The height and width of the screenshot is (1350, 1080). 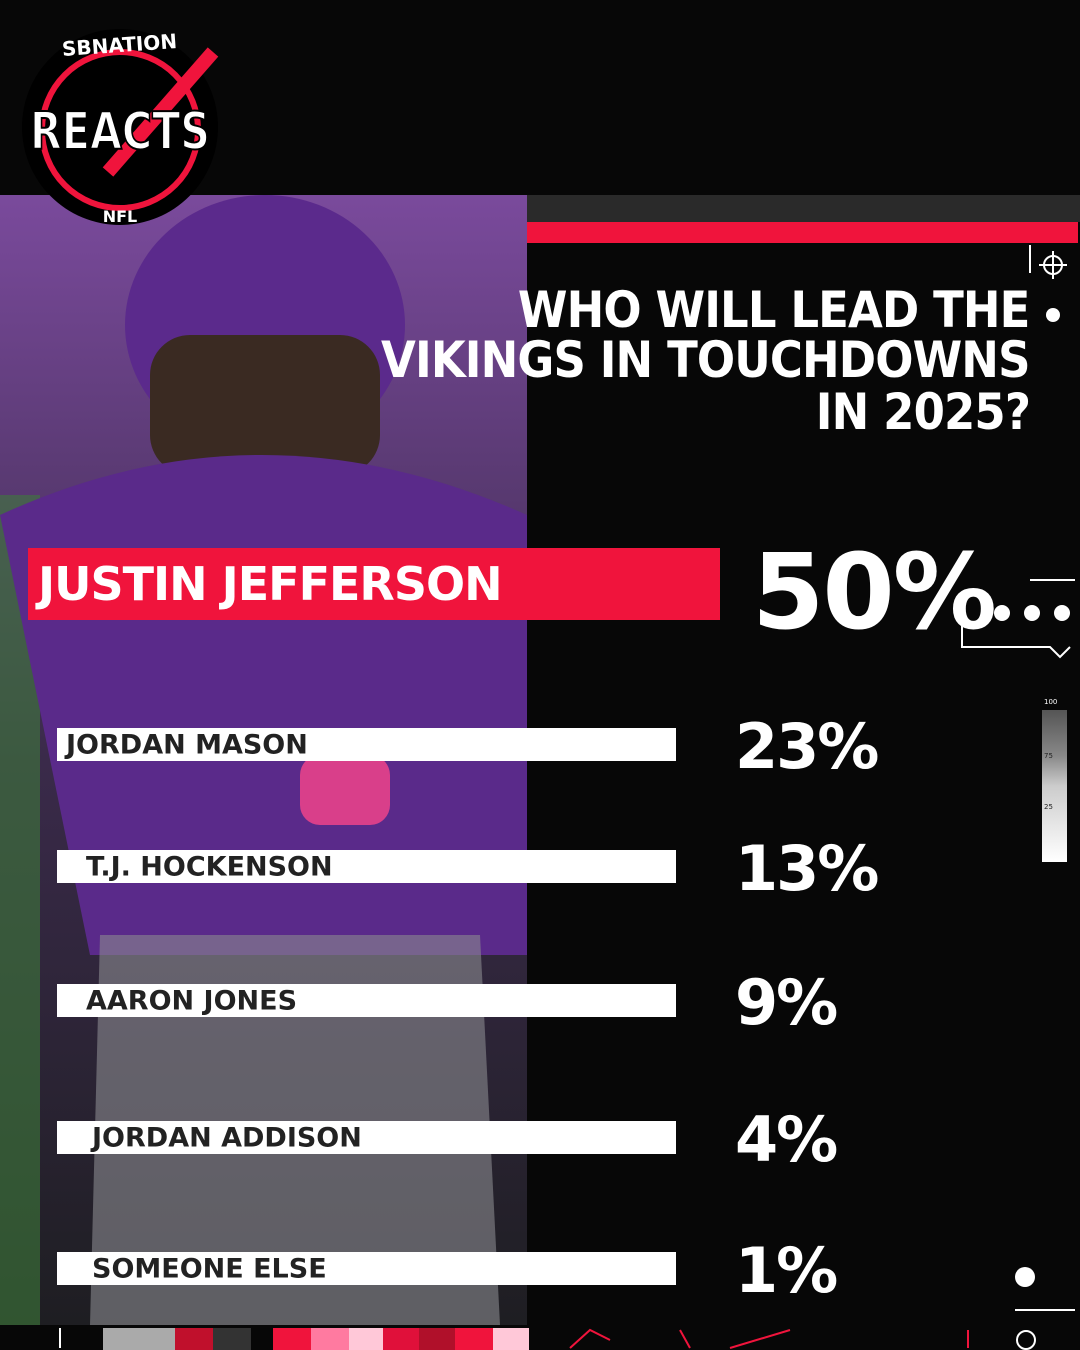 I want to click on logo: SBNATION REACTS NFL, so click(x=120, y=127).